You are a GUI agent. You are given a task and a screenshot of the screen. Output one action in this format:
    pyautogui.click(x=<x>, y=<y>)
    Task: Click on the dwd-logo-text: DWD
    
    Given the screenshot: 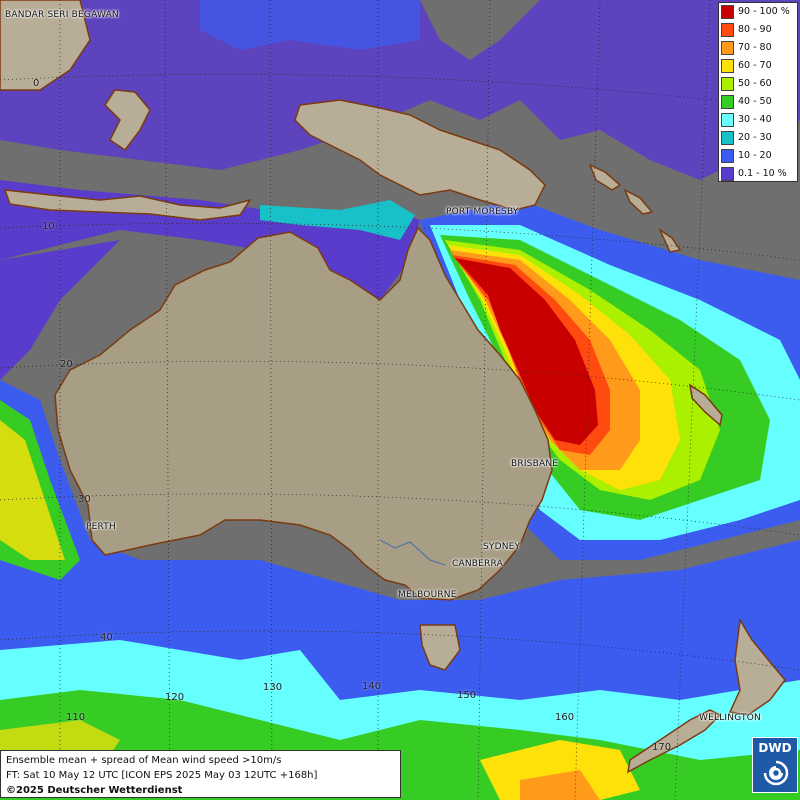 What is the action you would take?
    pyautogui.click(x=775, y=748)
    